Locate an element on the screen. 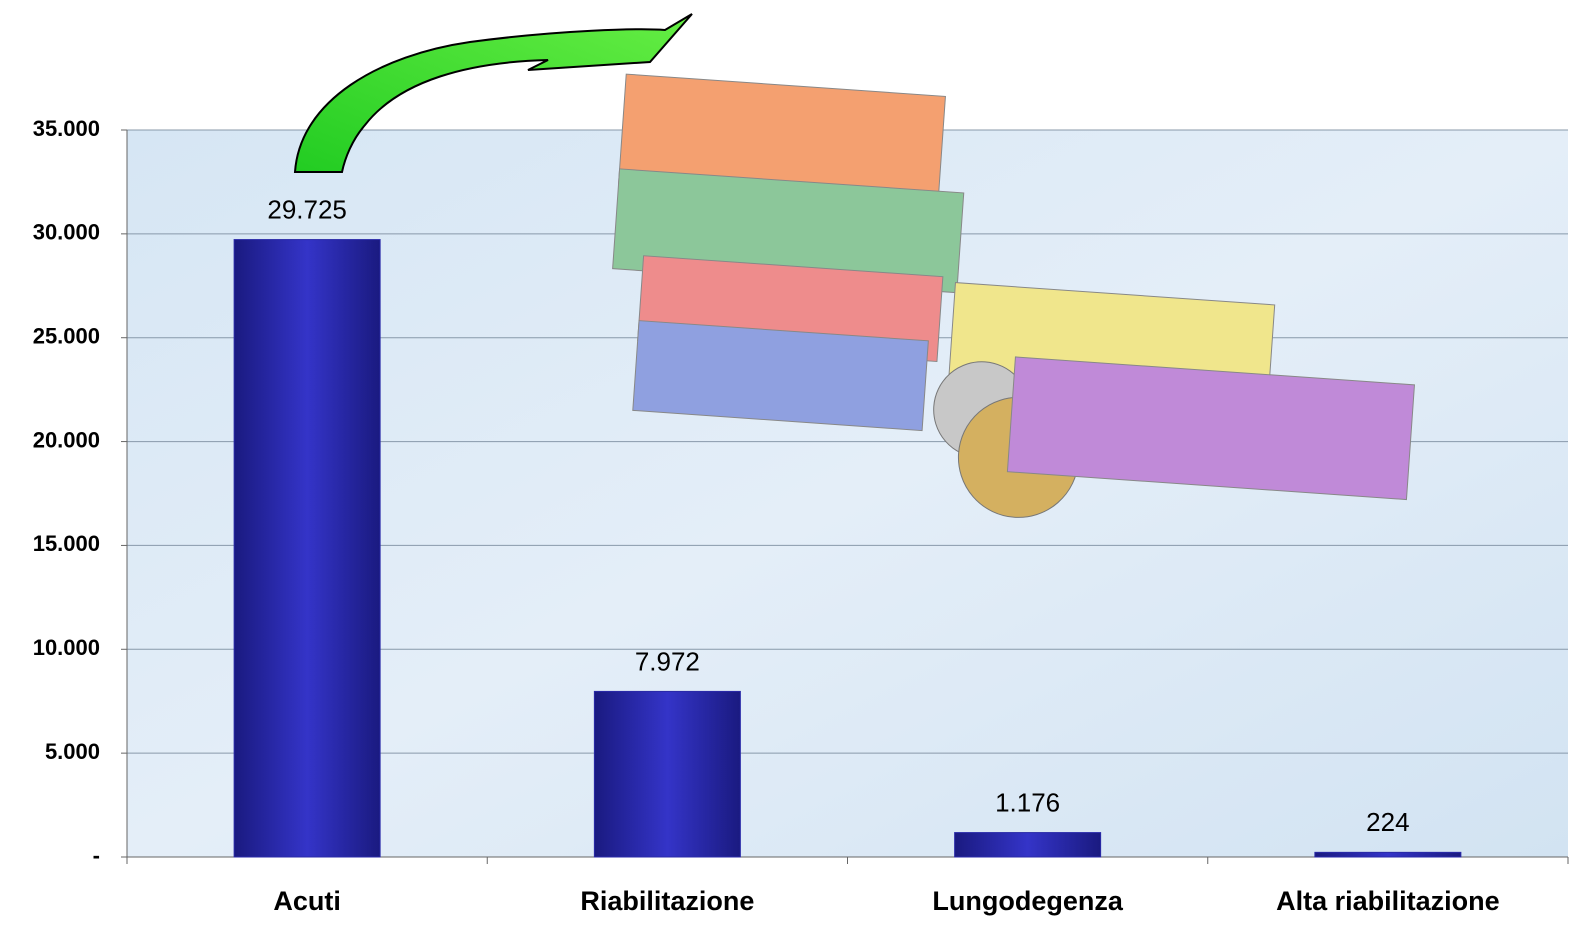  x-tick-label: Acuti is located at coordinates (307, 901).